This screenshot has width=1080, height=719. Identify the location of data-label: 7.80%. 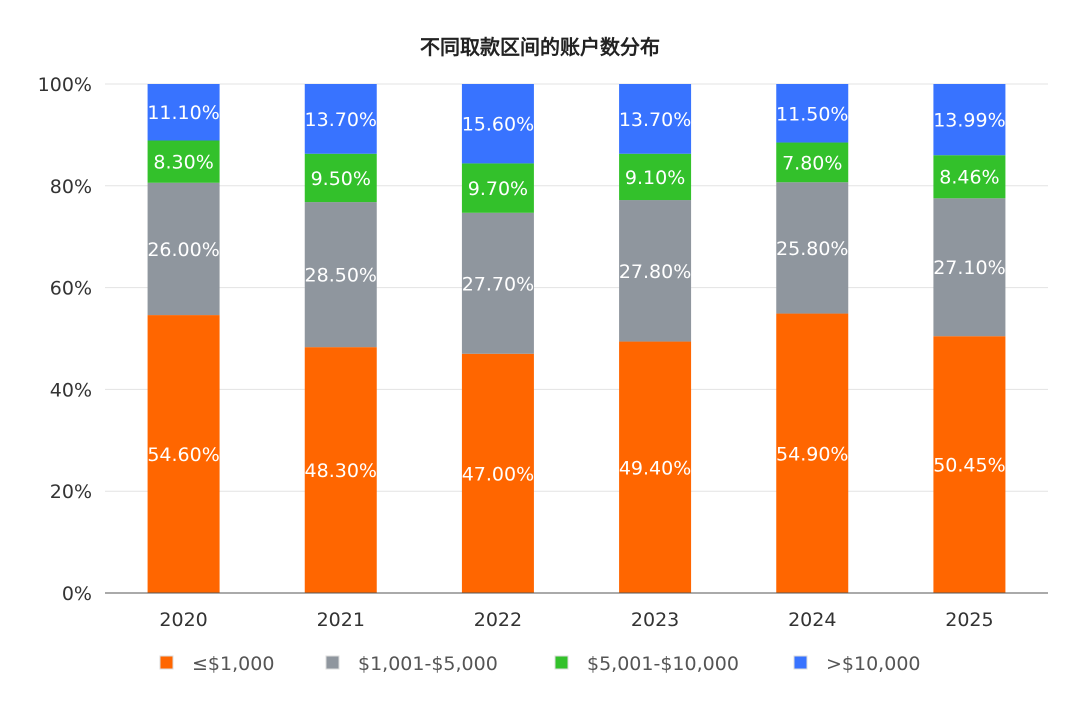
(812, 163).